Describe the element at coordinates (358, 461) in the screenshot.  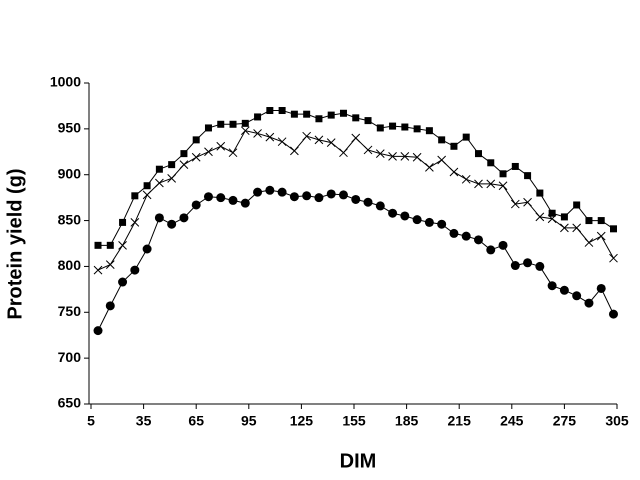
I see `x-axis-label: DIM` at that location.